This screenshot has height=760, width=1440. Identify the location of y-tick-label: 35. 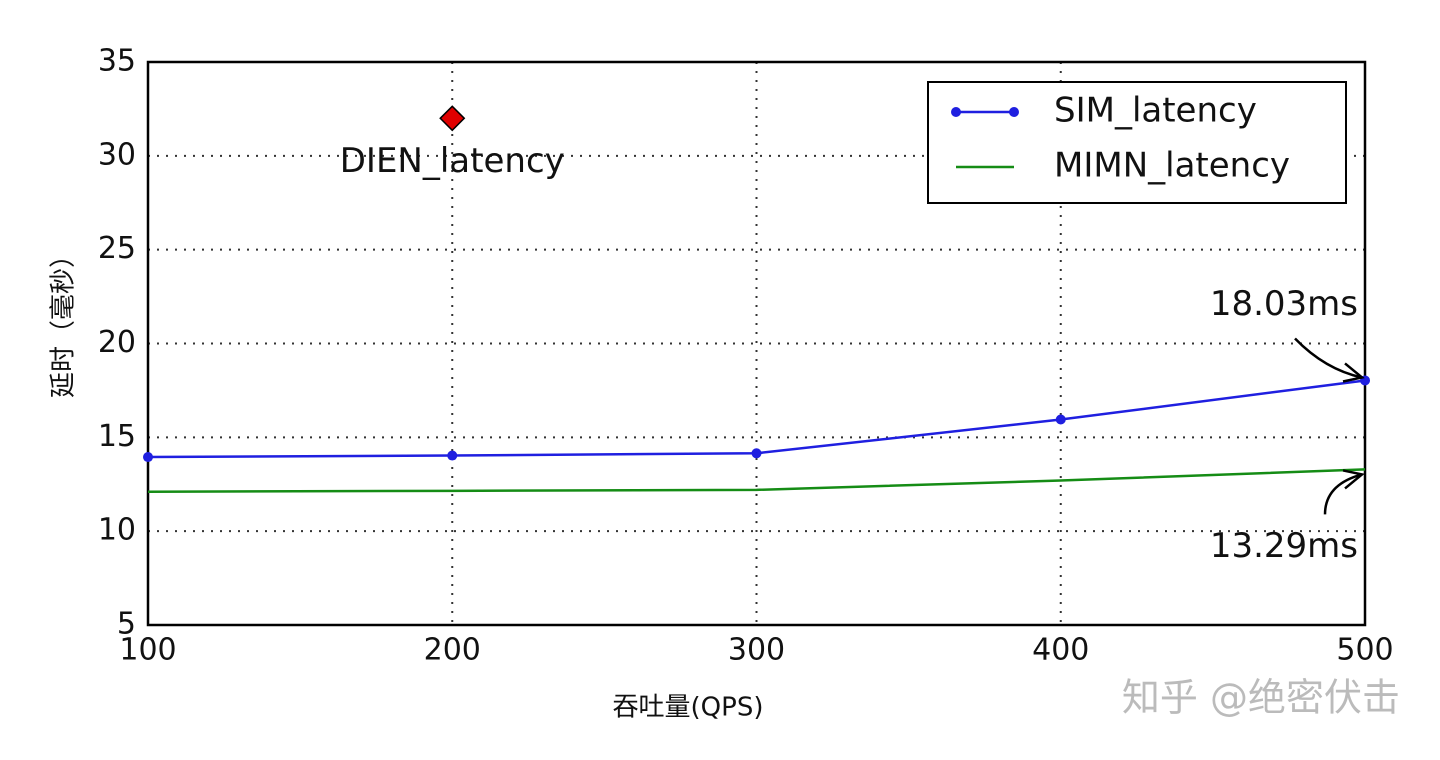
(117, 61).